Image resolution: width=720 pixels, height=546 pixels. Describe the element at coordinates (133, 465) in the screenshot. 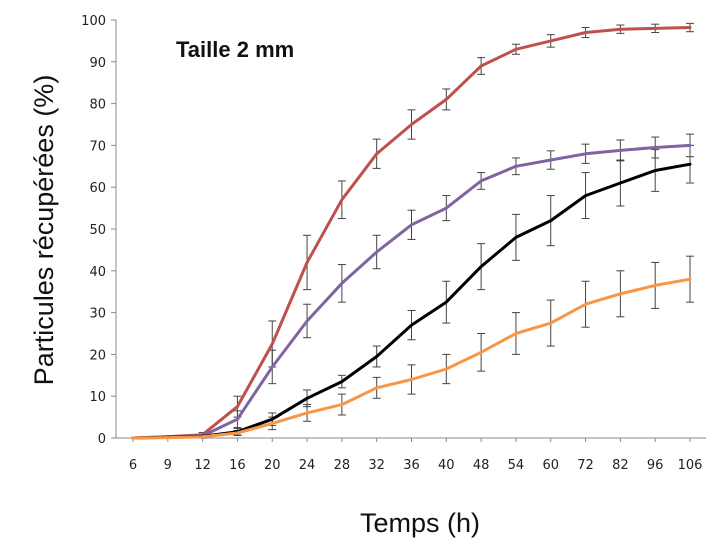

I see `x-tick-label: 6` at that location.